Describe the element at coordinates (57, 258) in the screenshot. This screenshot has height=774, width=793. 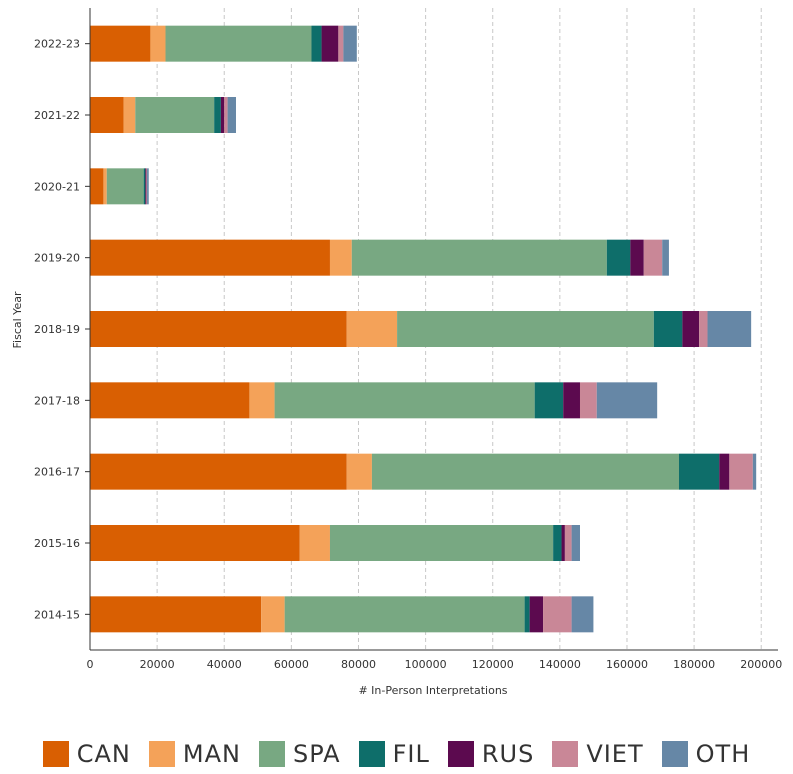
I see `y-tick-label: 2019-20` at that location.